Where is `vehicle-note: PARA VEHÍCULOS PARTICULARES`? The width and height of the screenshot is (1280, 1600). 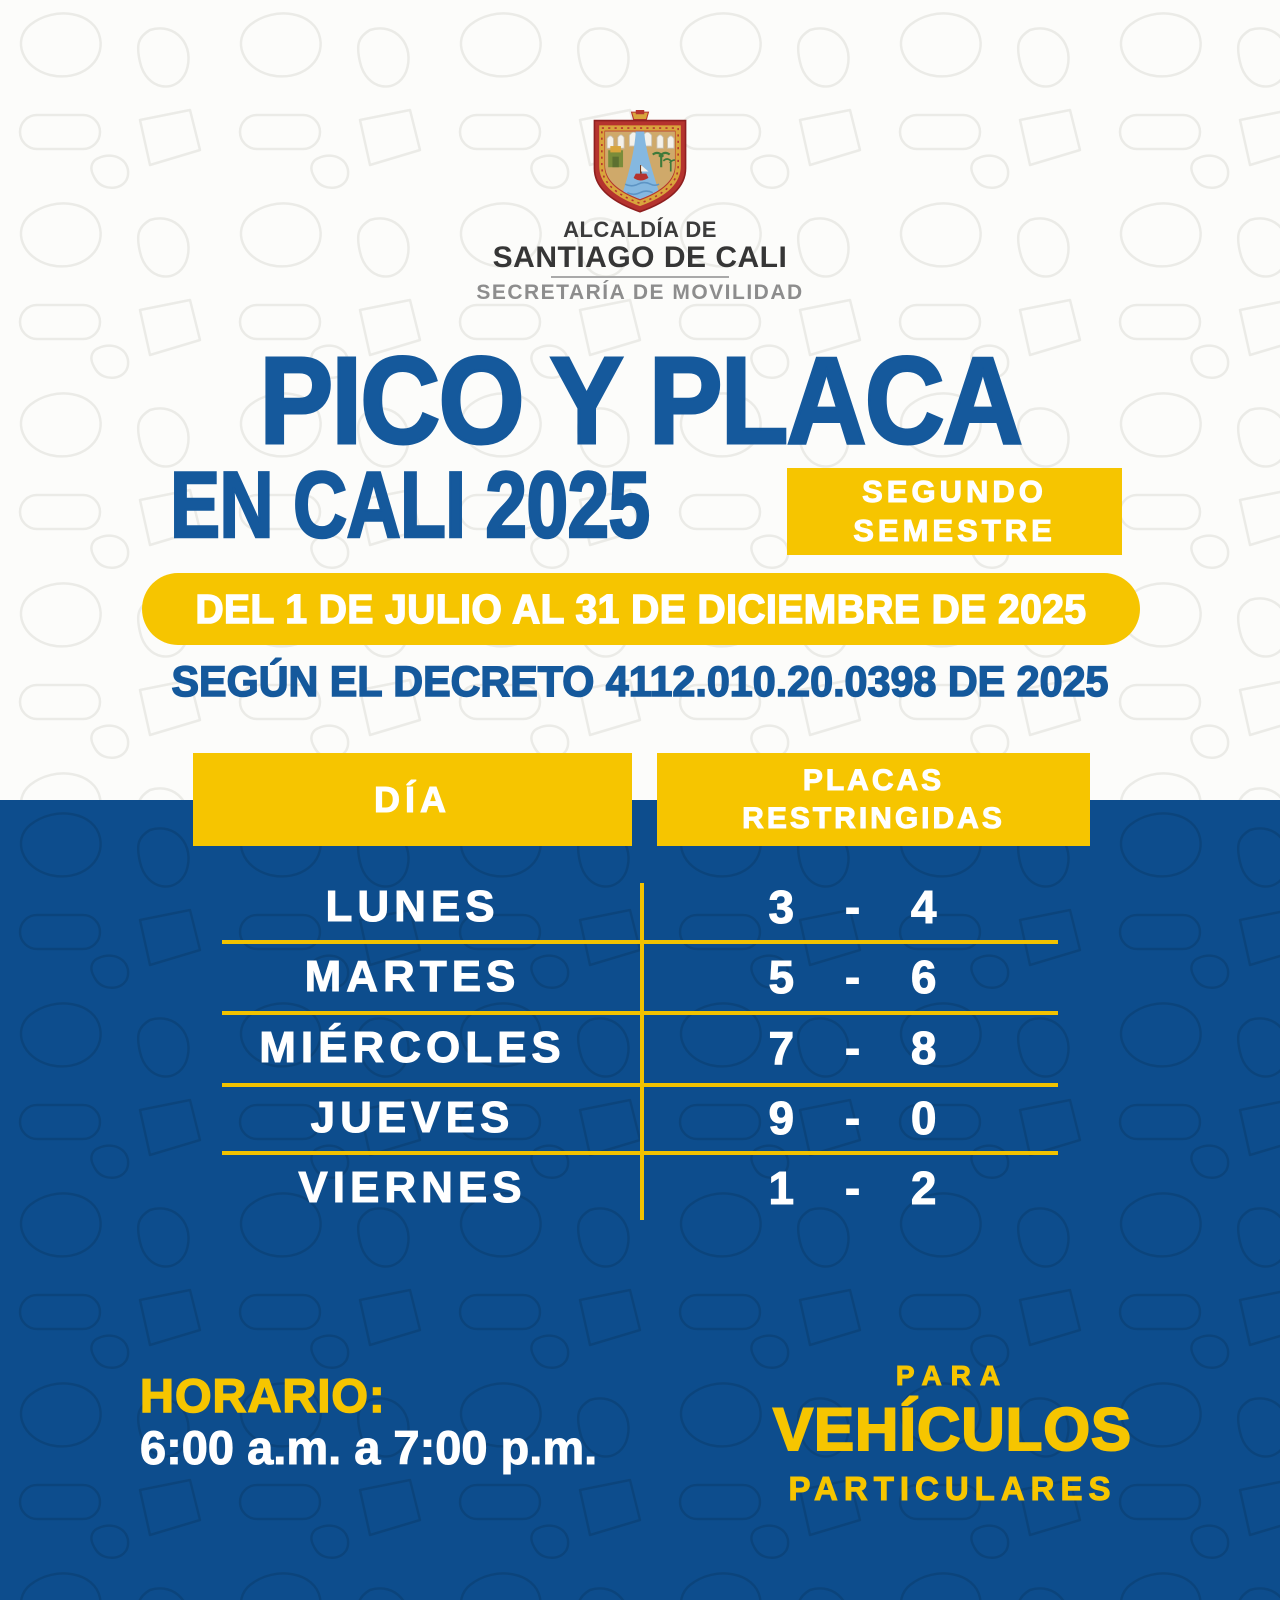
vehicle-note: PARA VEHÍCULOS PARTICULARES is located at coordinates (952, 1434).